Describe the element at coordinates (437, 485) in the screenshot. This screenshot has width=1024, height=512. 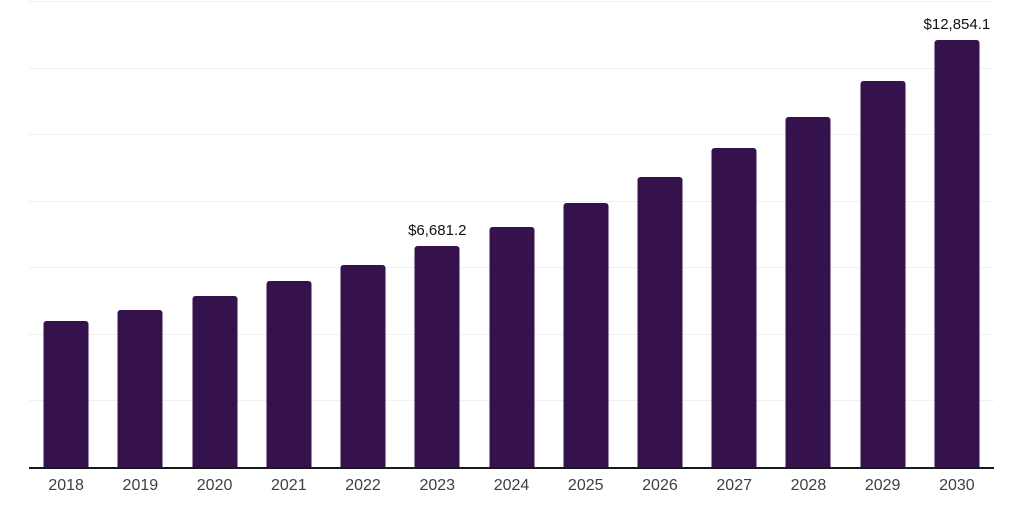
I see `x-tick-2023: 2023` at that location.